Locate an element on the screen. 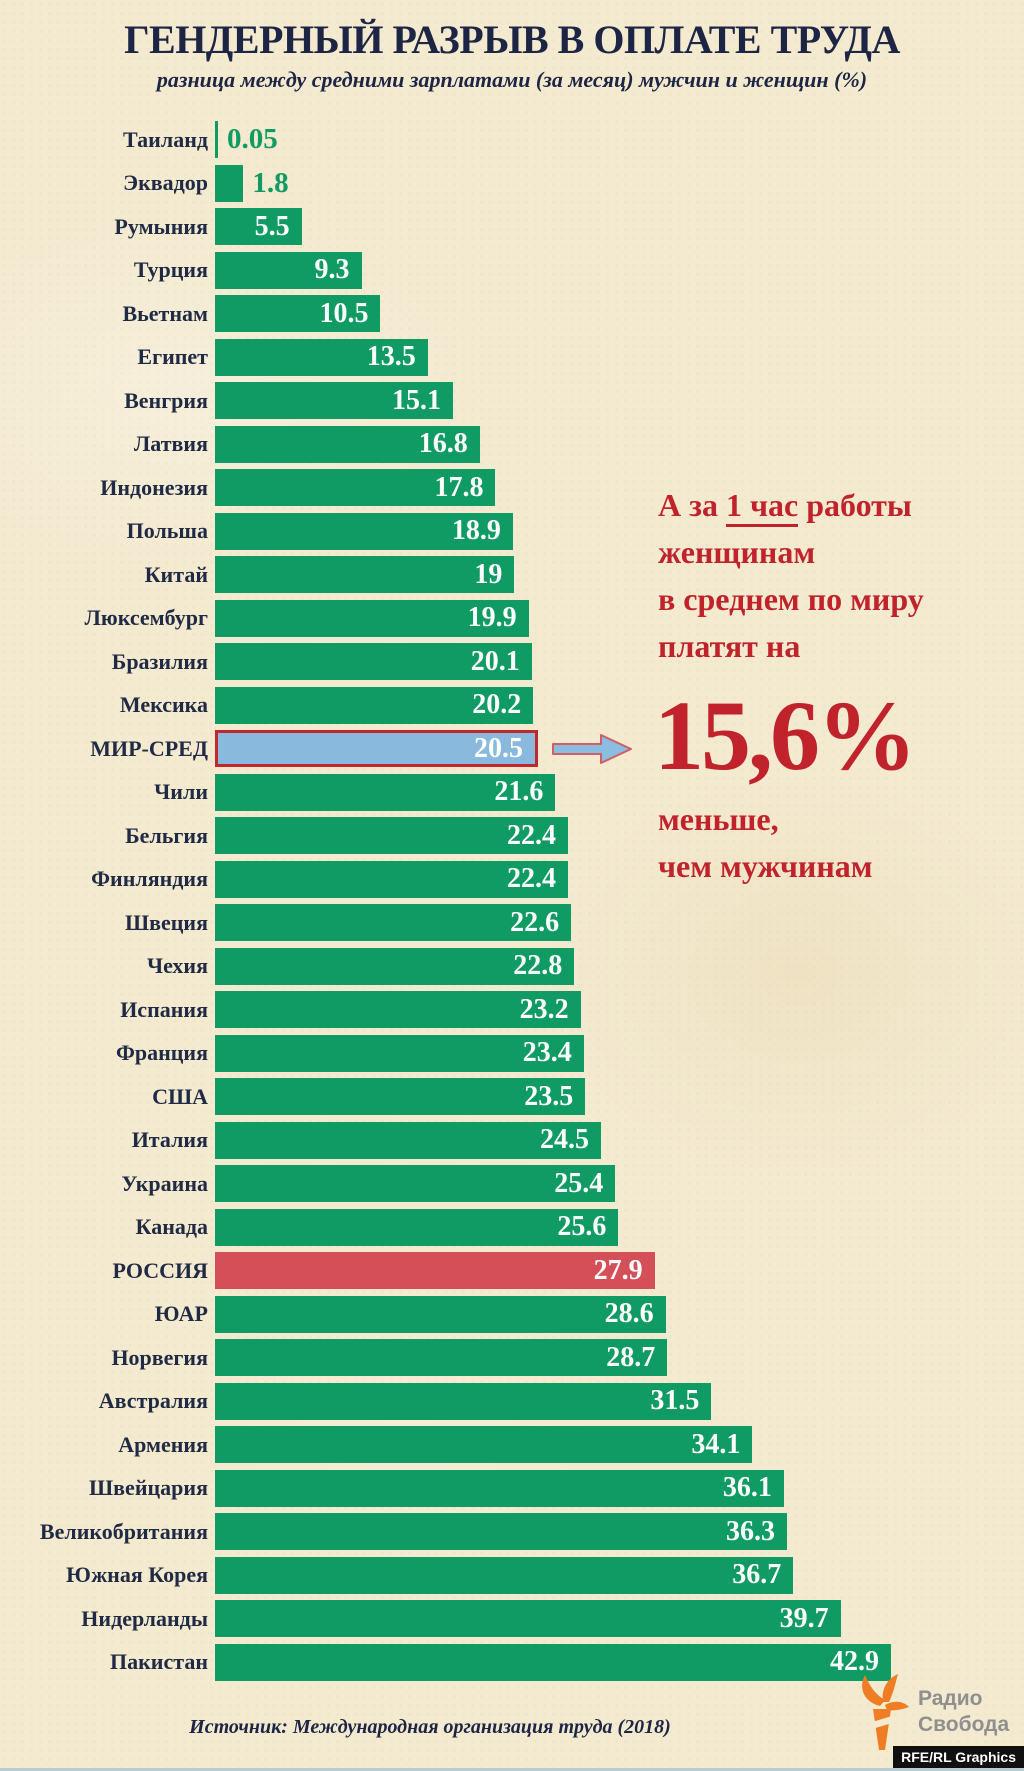 Image resolution: width=1024 pixels, height=1771 pixels. bar-area: 25.6 is located at coordinates (553, 1227).